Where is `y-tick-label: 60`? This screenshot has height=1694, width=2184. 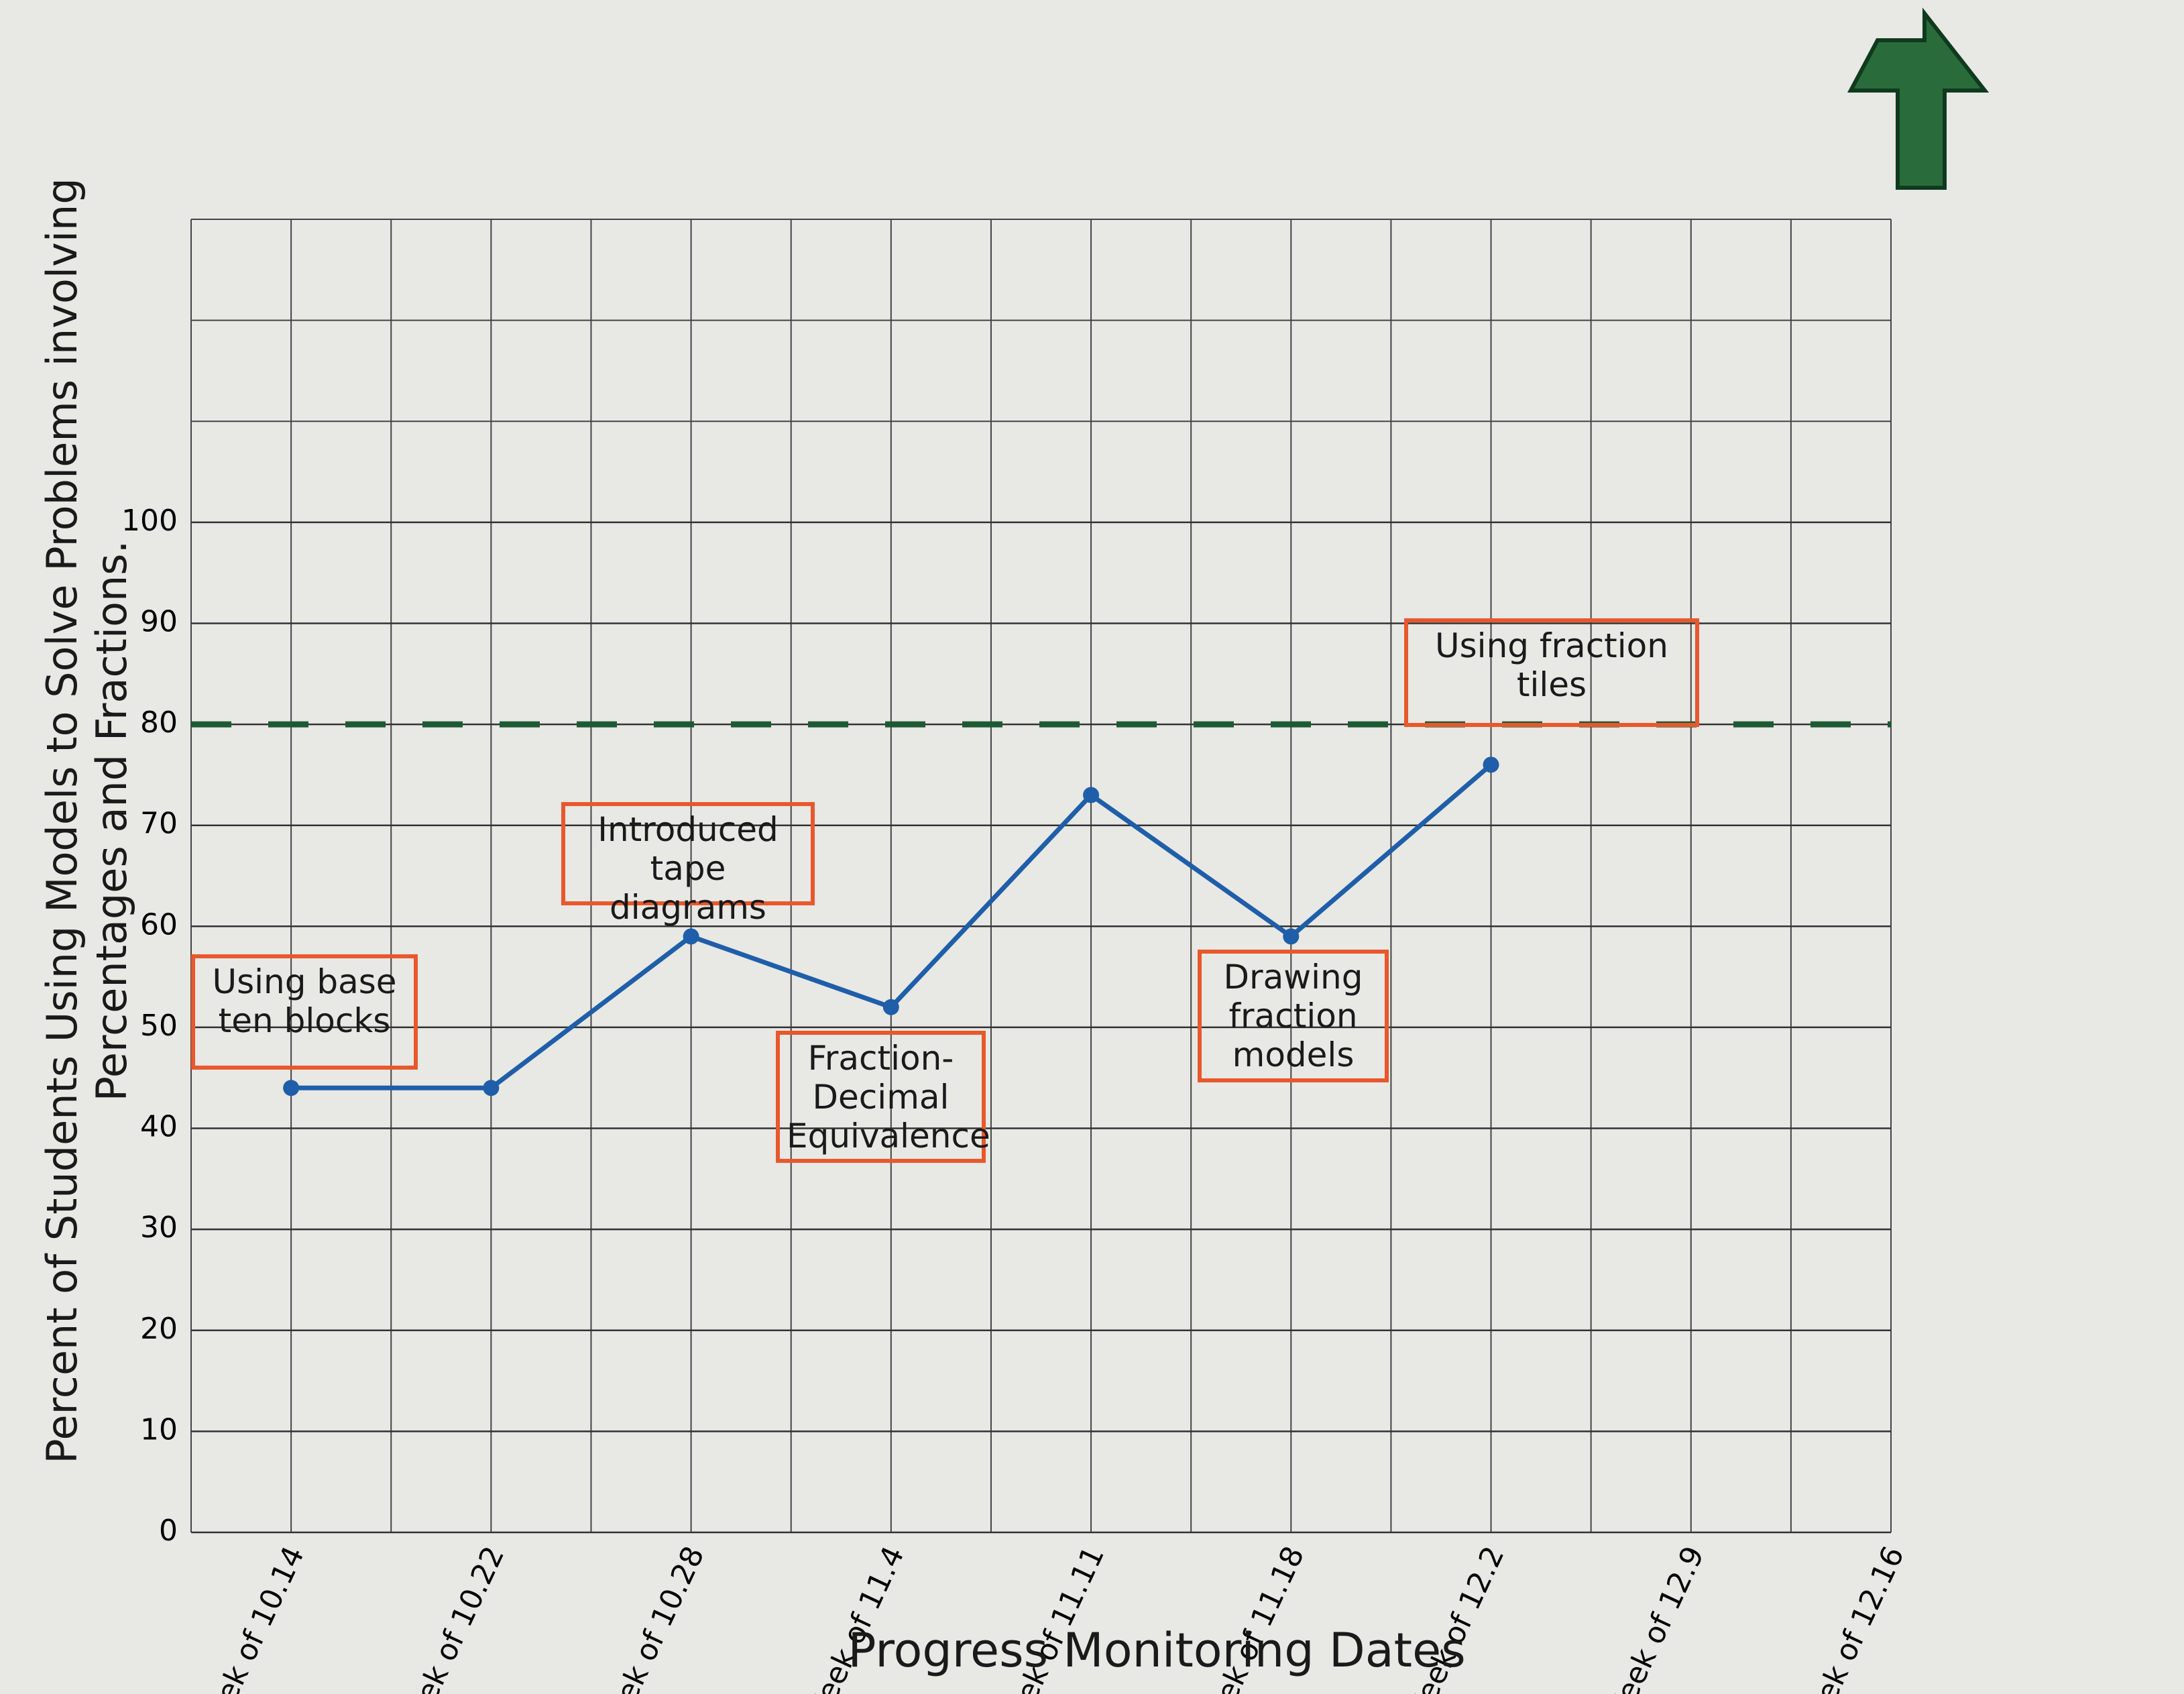
y-tick-label: 60 is located at coordinates (159, 924).